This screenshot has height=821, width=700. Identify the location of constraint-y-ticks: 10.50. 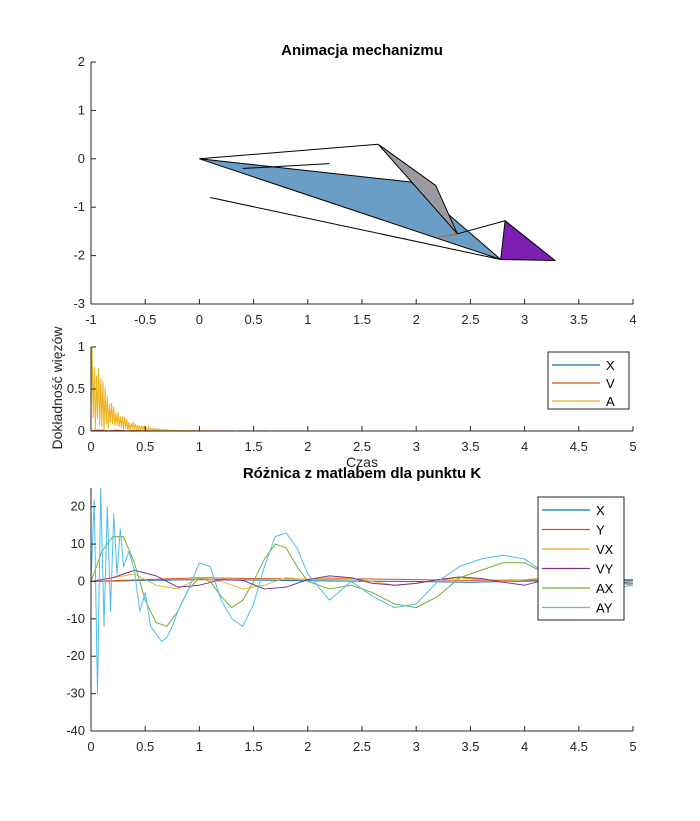
(81, 388).